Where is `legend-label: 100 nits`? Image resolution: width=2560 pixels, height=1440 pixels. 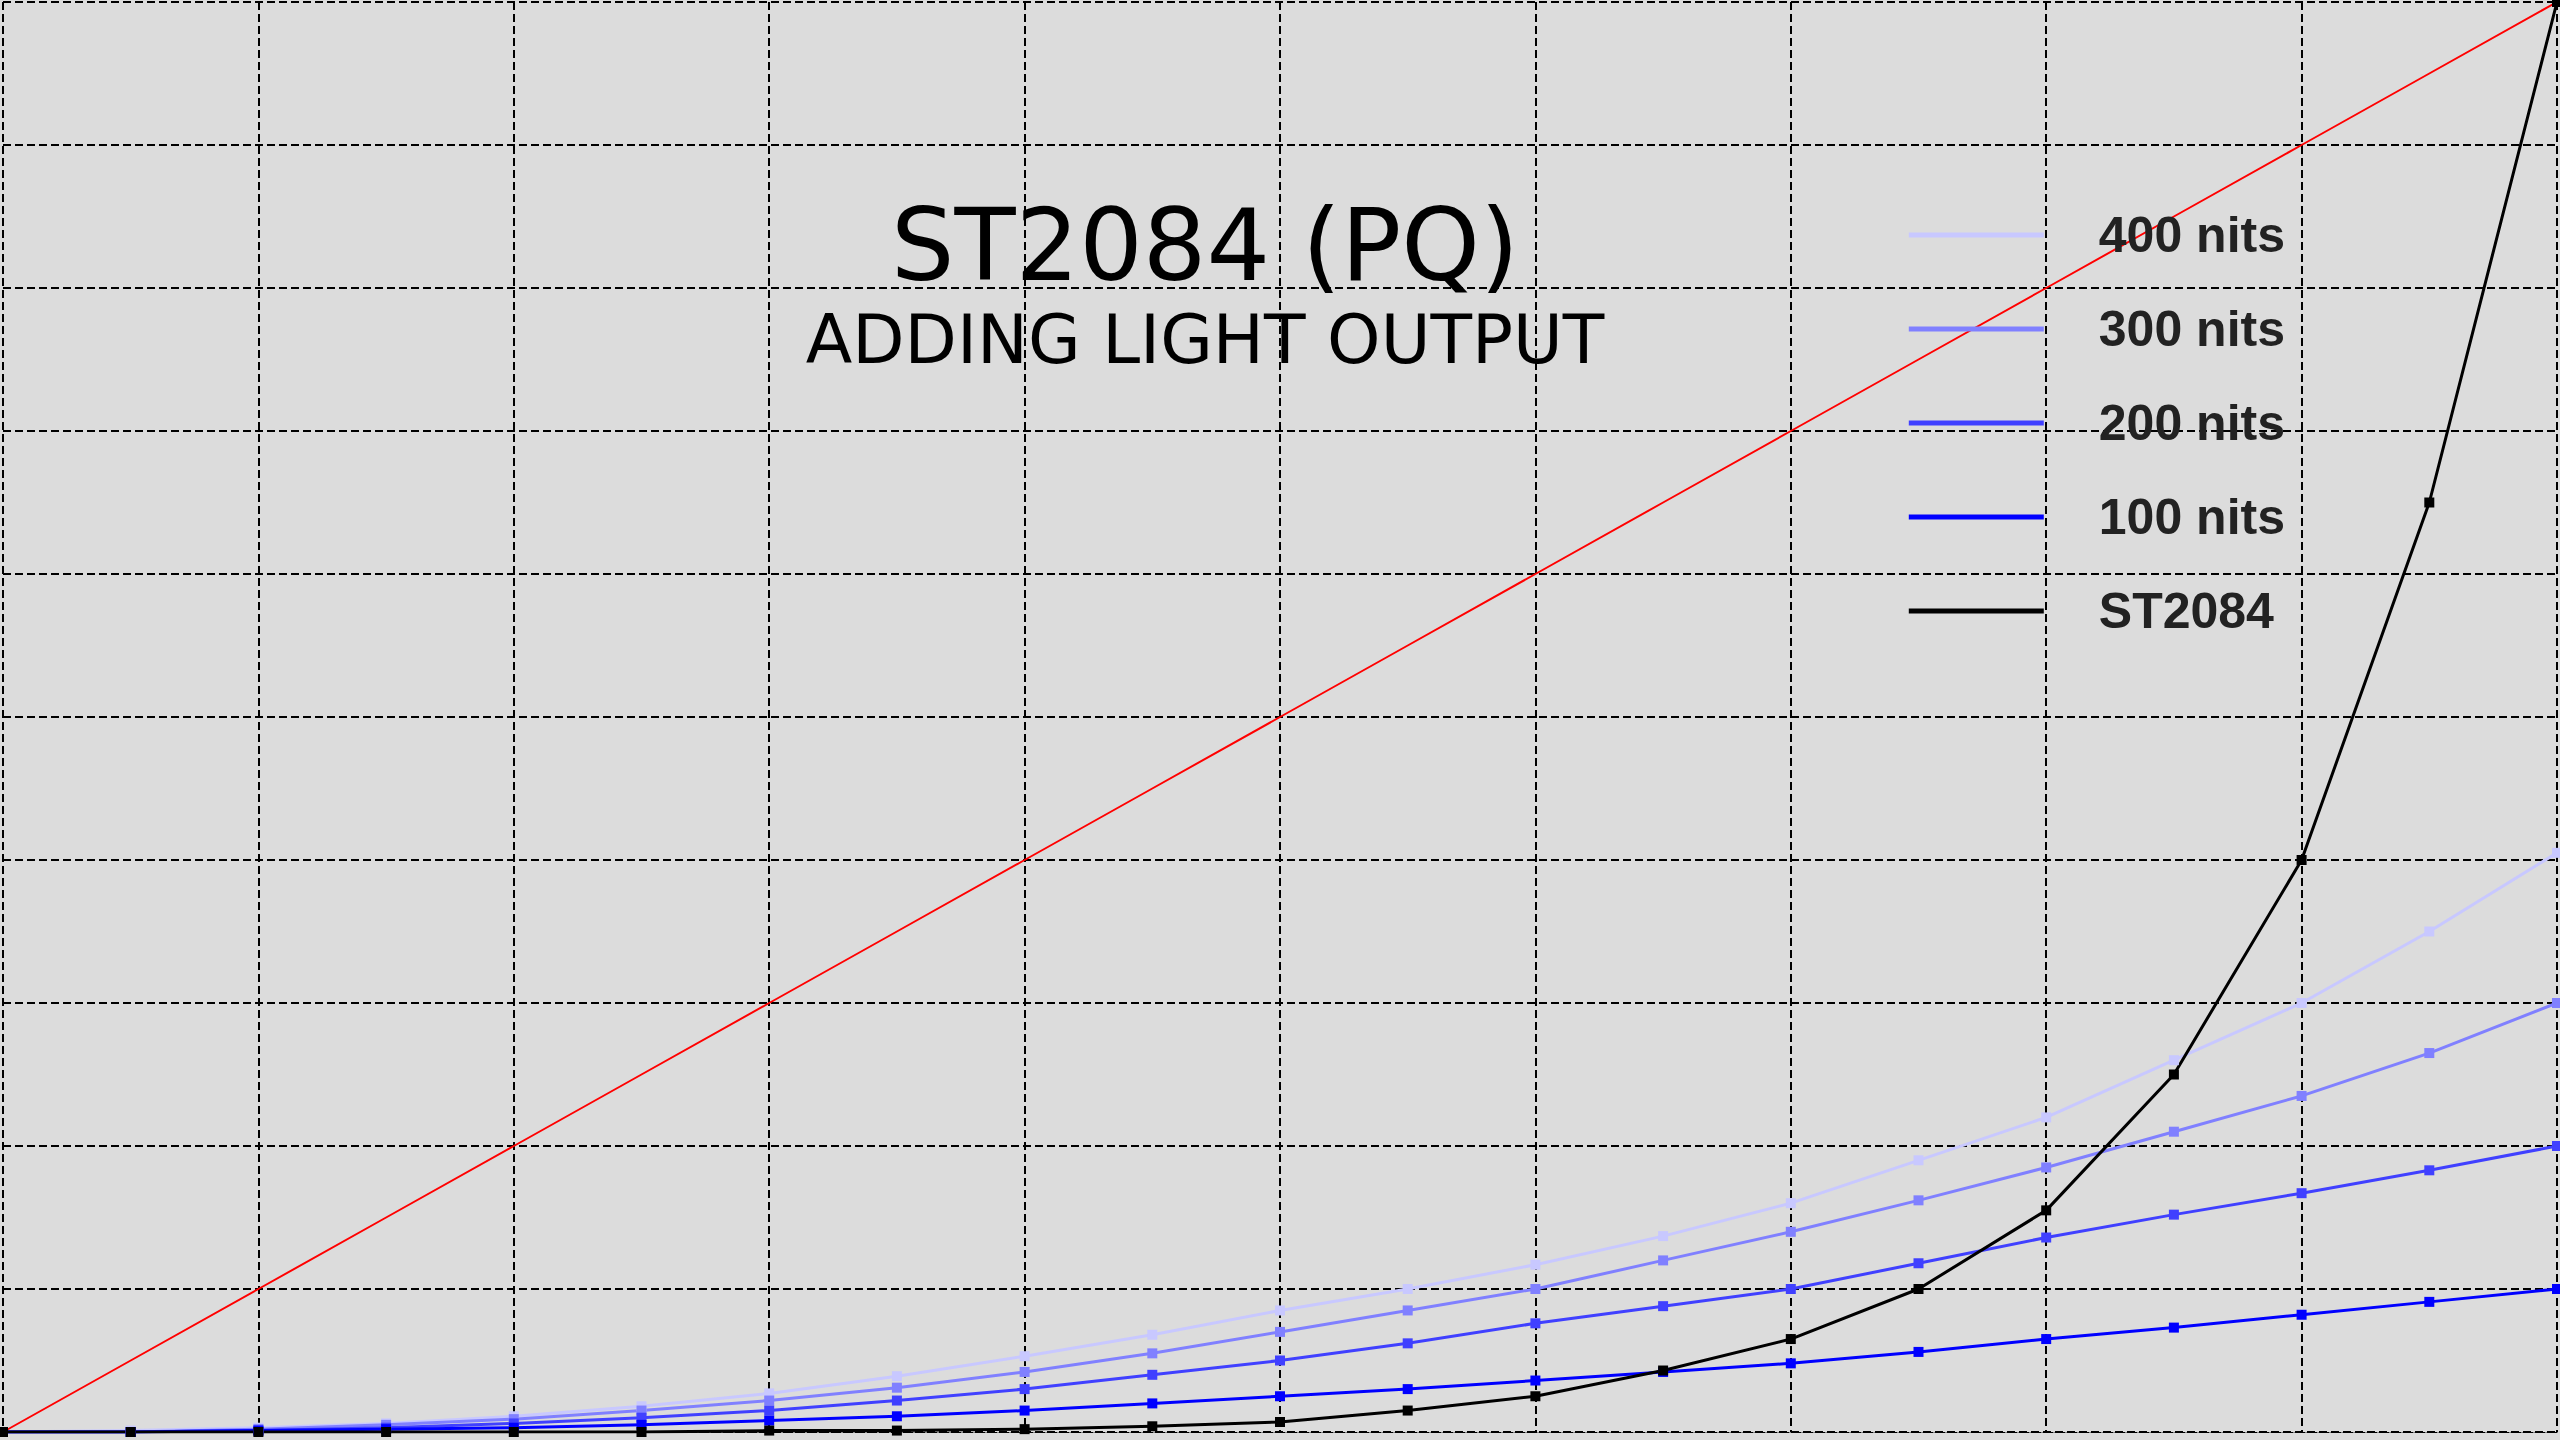 legend-label: 100 nits is located at coordinates (2192, 517).